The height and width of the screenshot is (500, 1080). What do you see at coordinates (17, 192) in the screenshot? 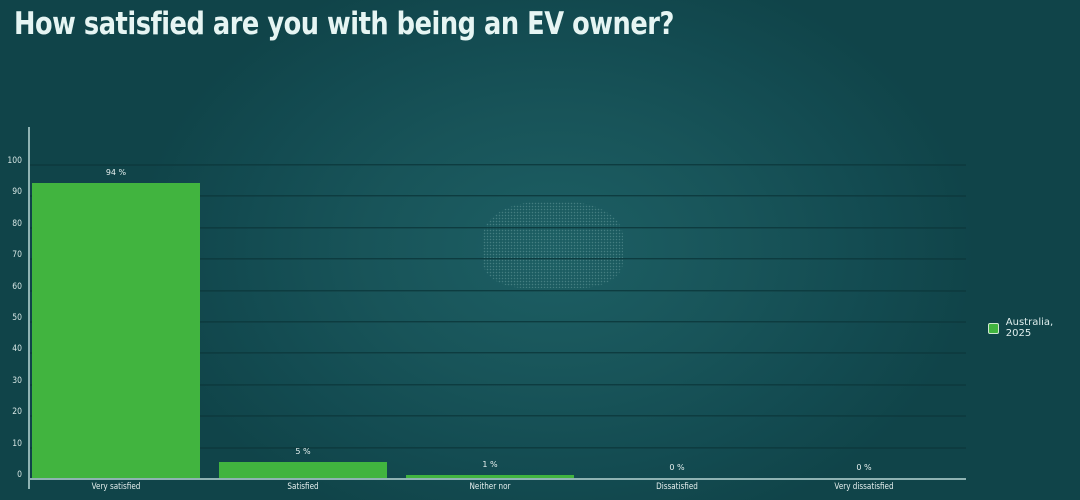
I see `y-tick-label: 90` at bounding box center [17, 192].